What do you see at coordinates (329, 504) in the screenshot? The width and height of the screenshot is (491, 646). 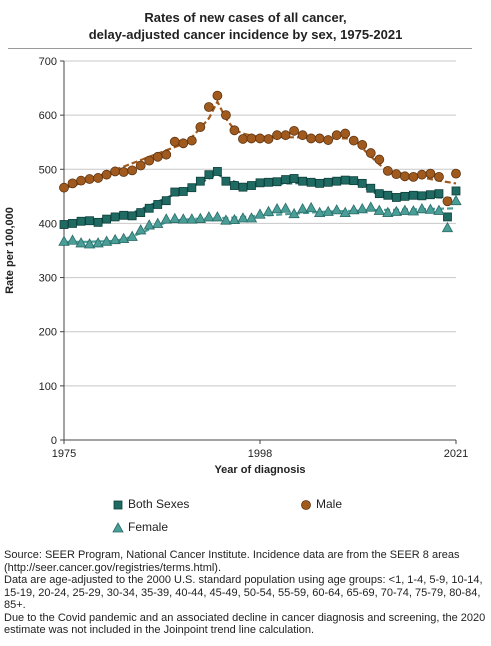 I see `legend-label-male: Male` at bounding box center [329, 504].